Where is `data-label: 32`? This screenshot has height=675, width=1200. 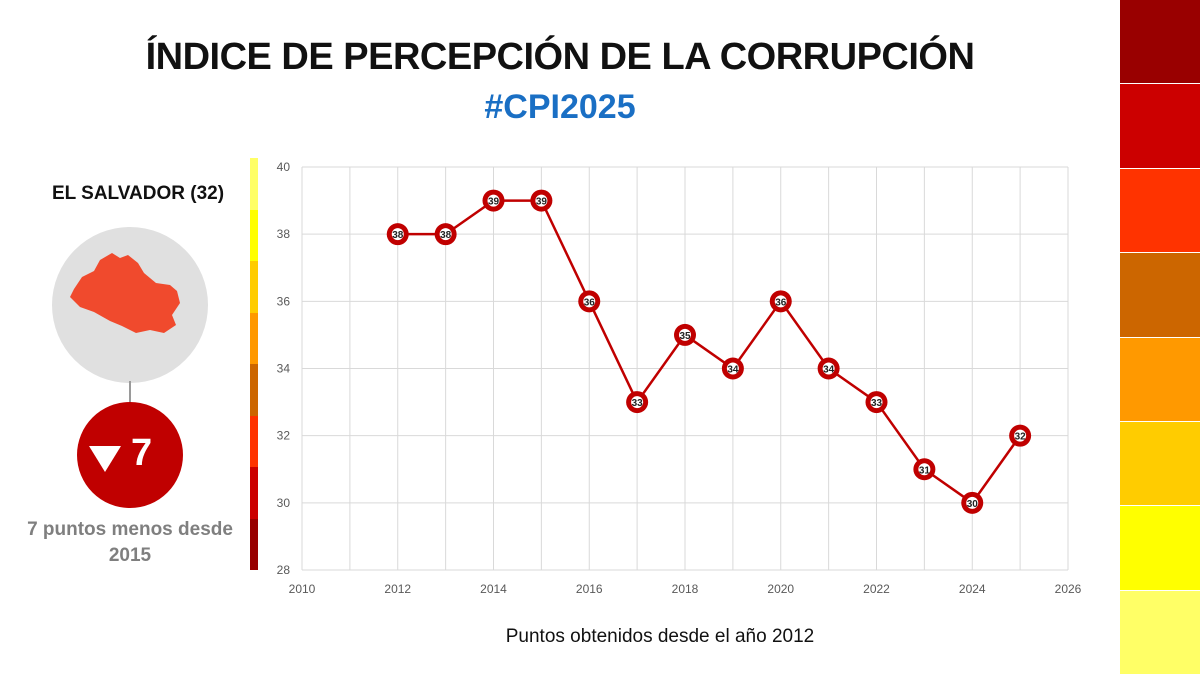 data-label: 32 is located at coordinates (1021, 437).